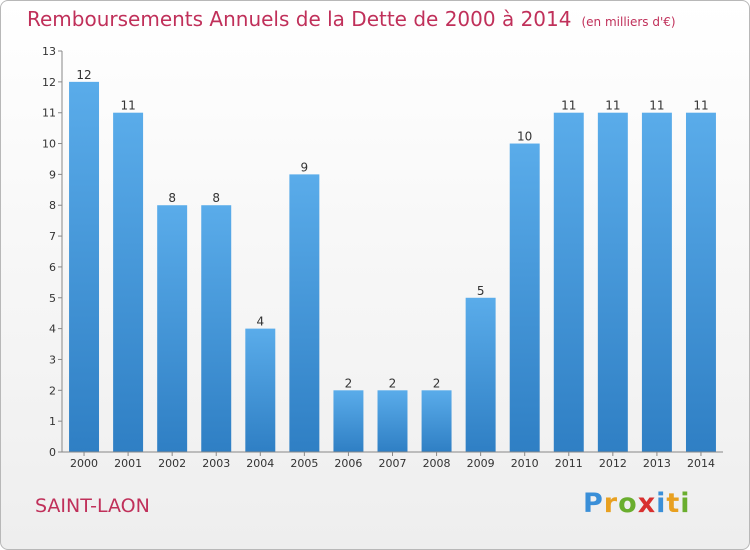 Image resolution: width=750 pixels, height=550 pixels. Describe the element at coordinates (52, 329) in the screenshot. I see `y-tick-label: 4` at that location.